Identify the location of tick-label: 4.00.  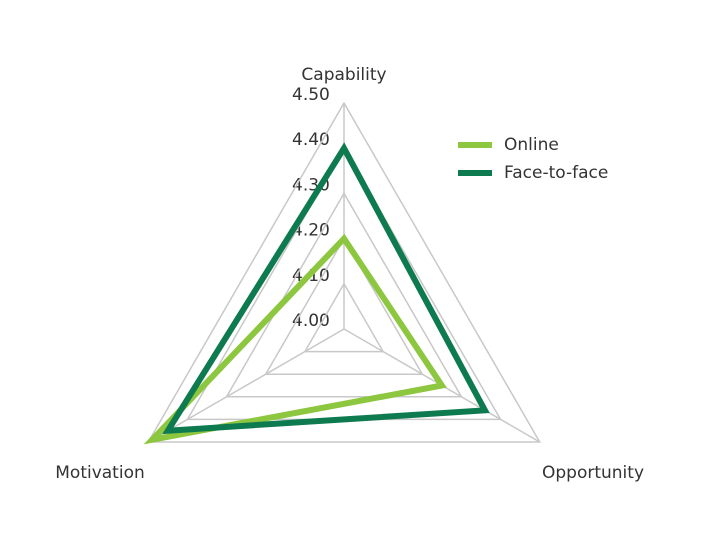
(311, 321).